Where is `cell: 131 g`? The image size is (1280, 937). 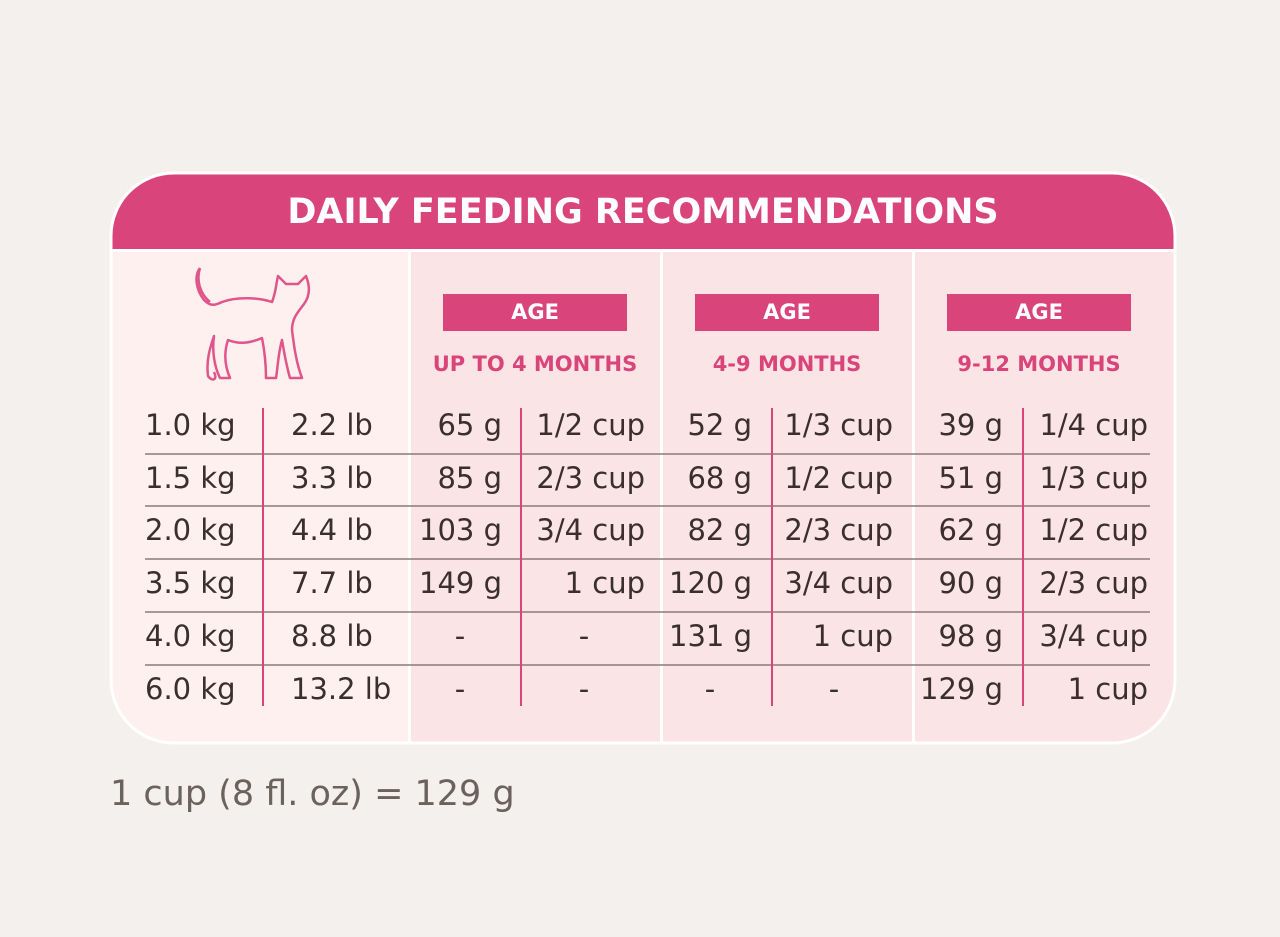 cell: 131 g is located at coordinates (710, 636).